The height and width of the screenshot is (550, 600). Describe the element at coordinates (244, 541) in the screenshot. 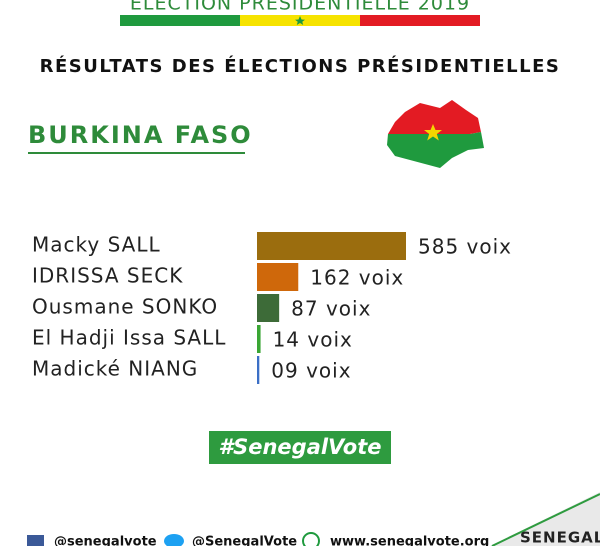

I see `twitter-handle: @SenegalVote` at that location.